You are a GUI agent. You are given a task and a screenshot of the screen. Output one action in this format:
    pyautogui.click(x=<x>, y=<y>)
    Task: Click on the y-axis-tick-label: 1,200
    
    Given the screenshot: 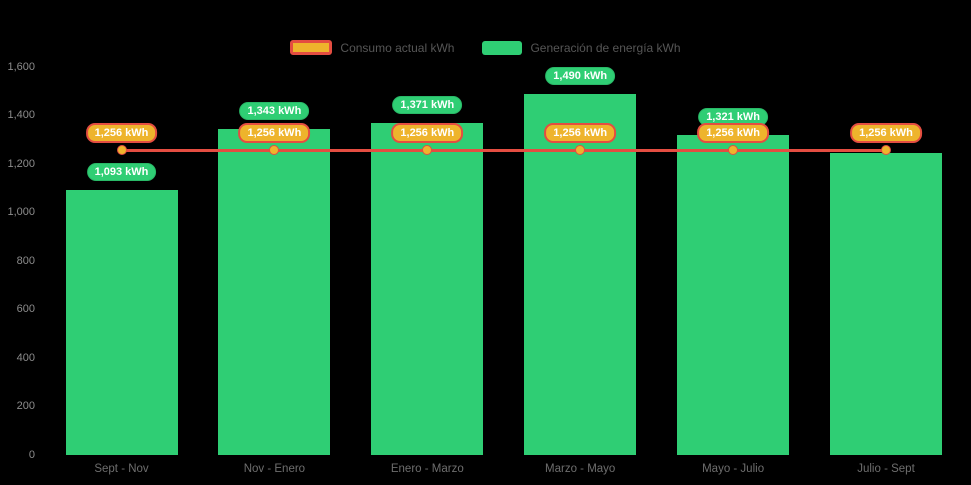 What is the action you would take?
    pyautogui.click(x=21, y=163)
    